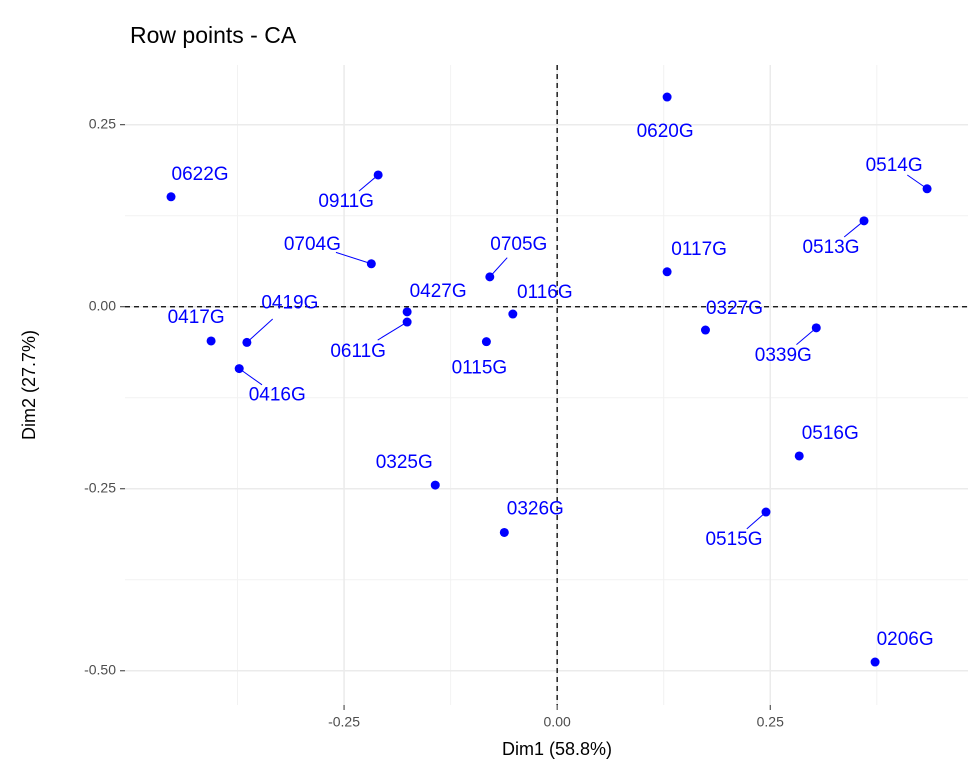 This screenshot has height=774, width=968. I want to click on point-label: 0325G, so click(404, 462).